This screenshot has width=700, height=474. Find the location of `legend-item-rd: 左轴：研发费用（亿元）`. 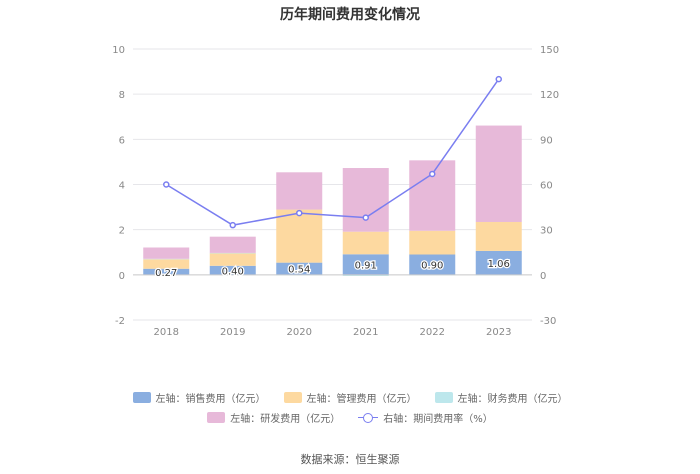

legend-item-rd: 左轴：研发费用（亿元） is located at coordinates (273, 417).